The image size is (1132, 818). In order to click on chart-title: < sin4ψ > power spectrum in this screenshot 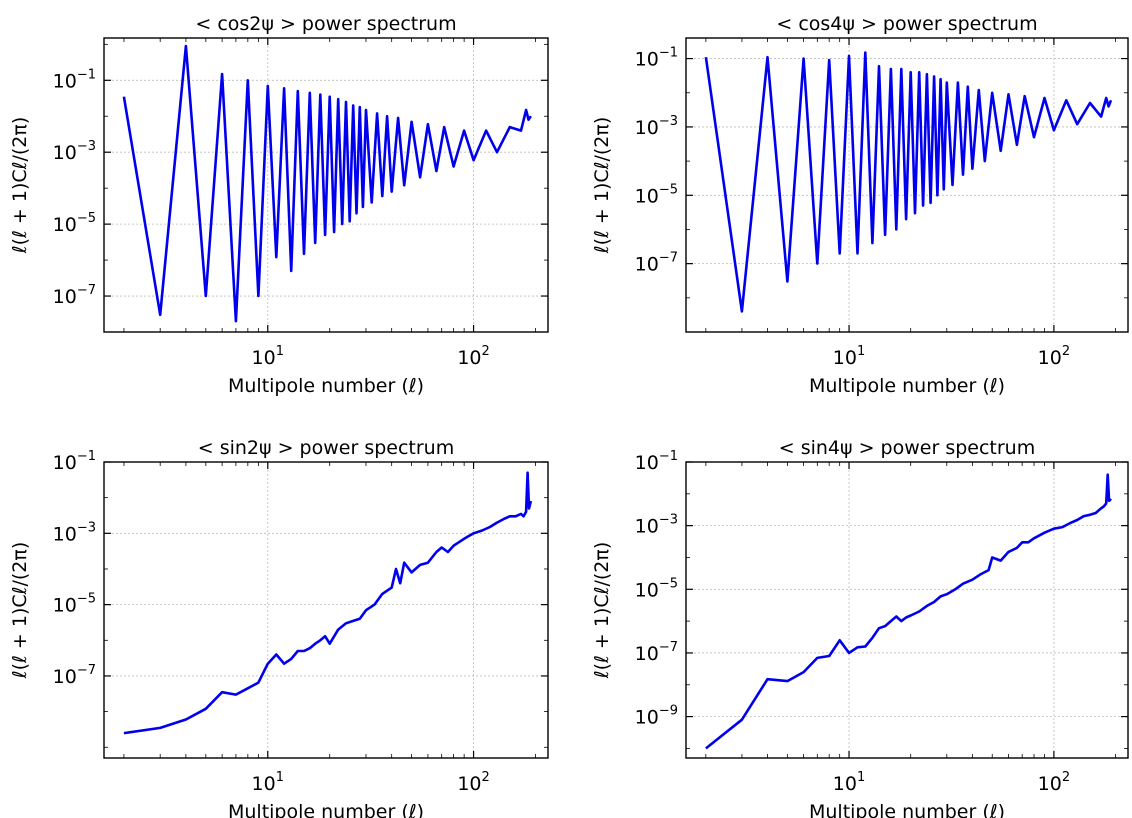, I will do `click(907, 448)`.